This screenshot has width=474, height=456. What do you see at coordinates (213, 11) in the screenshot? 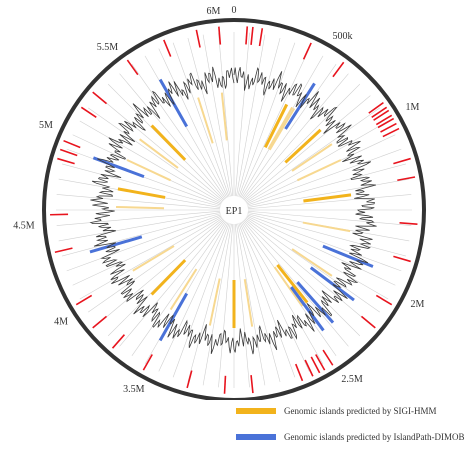
I see `position-label: 6M` at bounding box center [213, 11].